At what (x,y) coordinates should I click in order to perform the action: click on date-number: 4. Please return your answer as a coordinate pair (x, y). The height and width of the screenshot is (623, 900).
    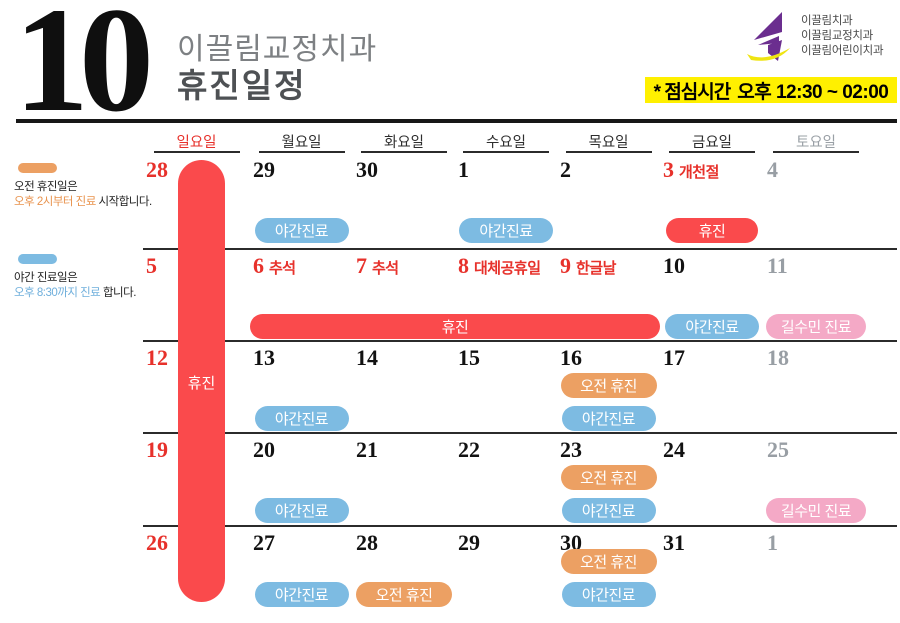
    Looking at the image, I should click on (772, 169).